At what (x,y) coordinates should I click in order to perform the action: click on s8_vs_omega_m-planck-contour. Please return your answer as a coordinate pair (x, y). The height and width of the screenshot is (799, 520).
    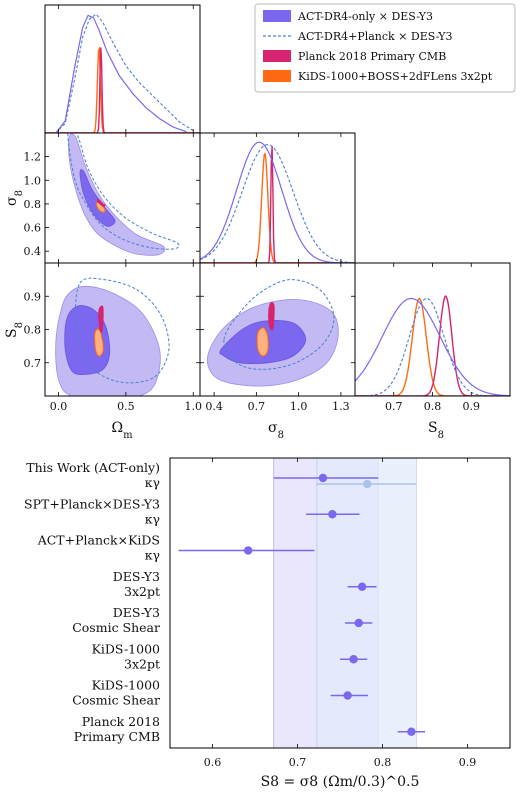
    Looking at the image, I should click on (101, 319).